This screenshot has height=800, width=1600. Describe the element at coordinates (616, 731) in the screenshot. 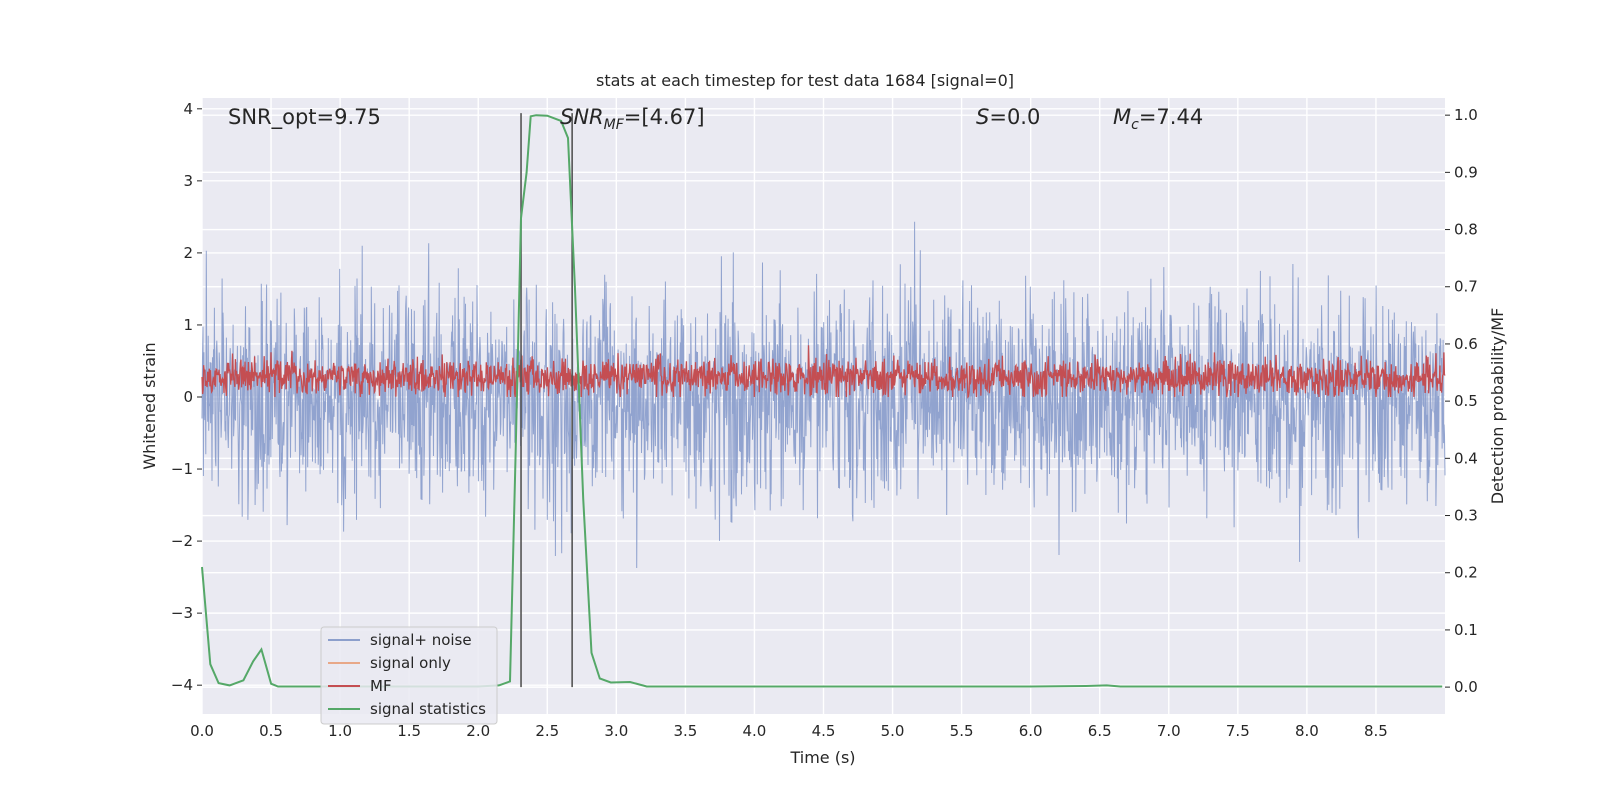

I see `x-tick-label: 3.0` at that location.